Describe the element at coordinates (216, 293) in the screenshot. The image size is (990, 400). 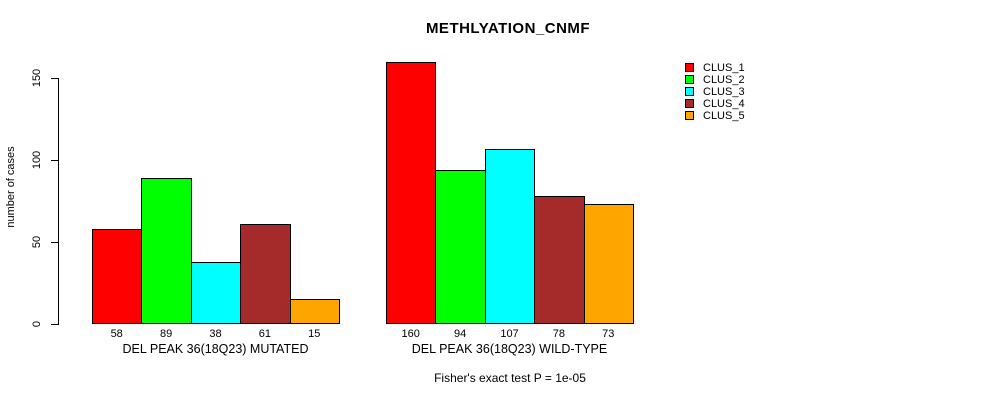
I see `bar-clus_3-group1` at that location.